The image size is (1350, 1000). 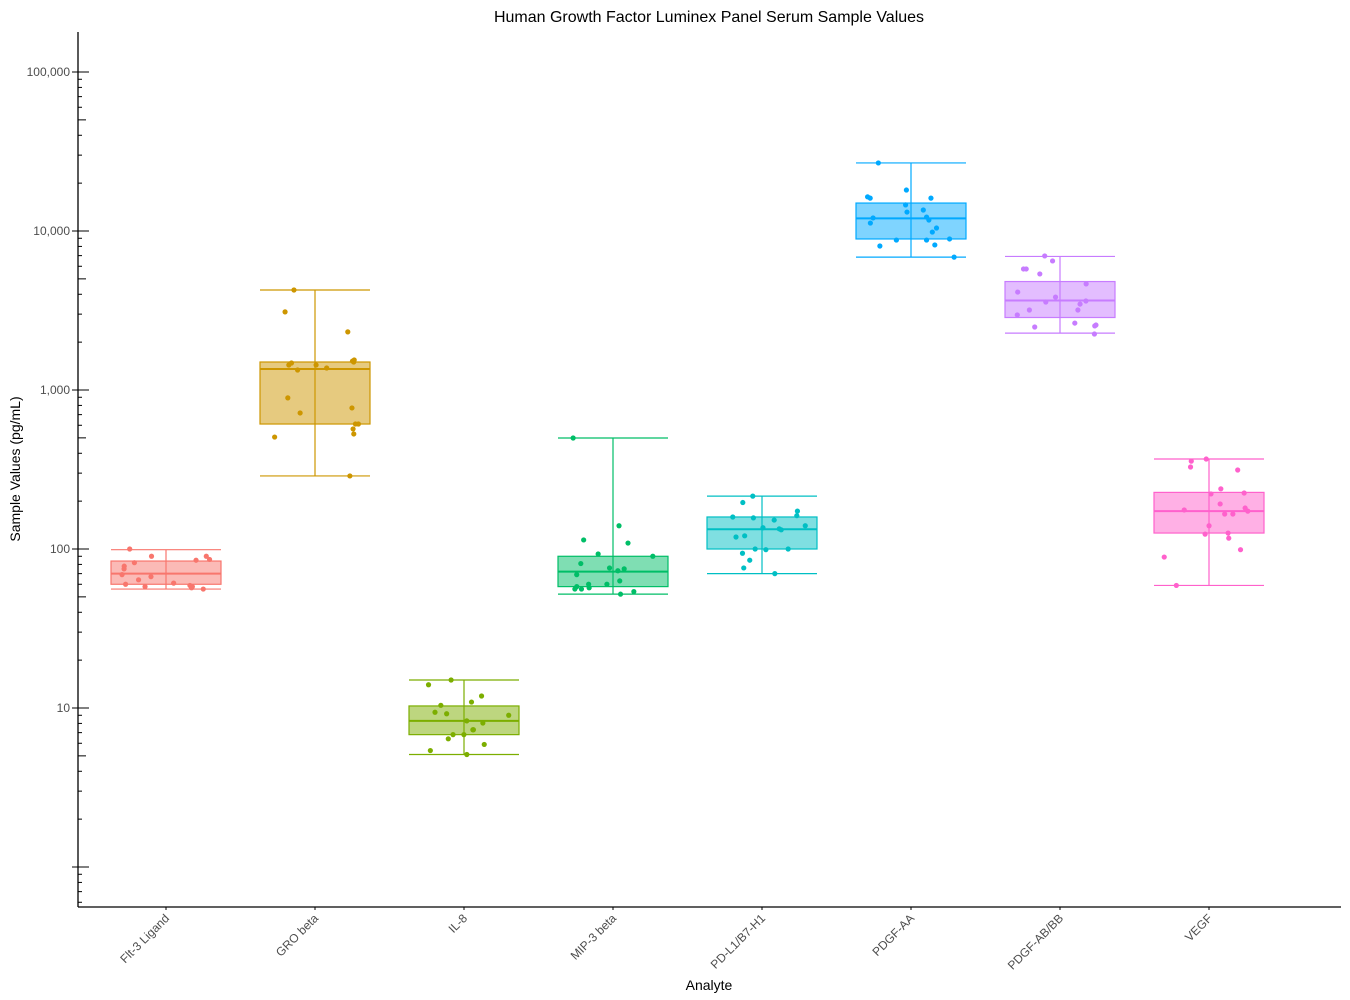 What do you see at coordinates (709, 985) in the screenshot?
I see `x-axis-title: Analyte` at bounding box center [709, 985].